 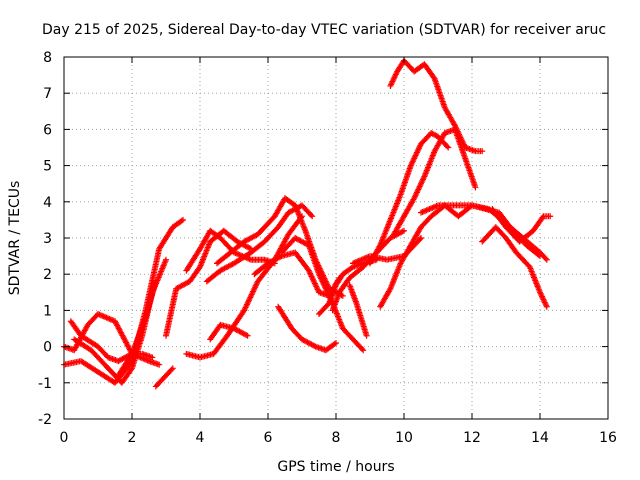 I want to click on series-arc23, so click(x=436, y=106).